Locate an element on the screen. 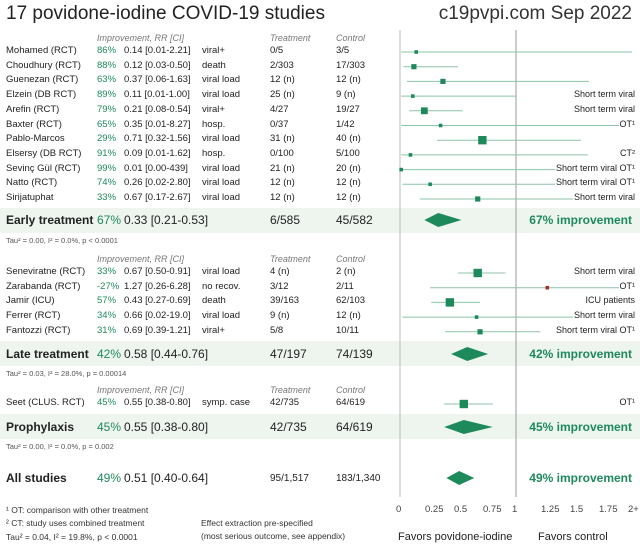 The width and height of the screenshot is (640, 547). favors-control-label: Favors control is located at coordinates (573, 537).